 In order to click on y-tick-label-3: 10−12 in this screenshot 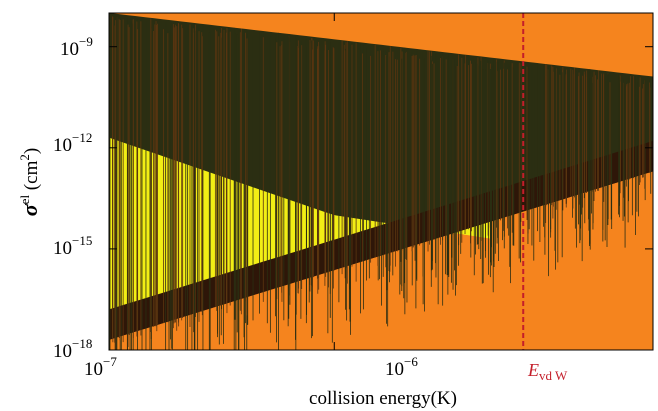, I will do `click(72, 143)`.